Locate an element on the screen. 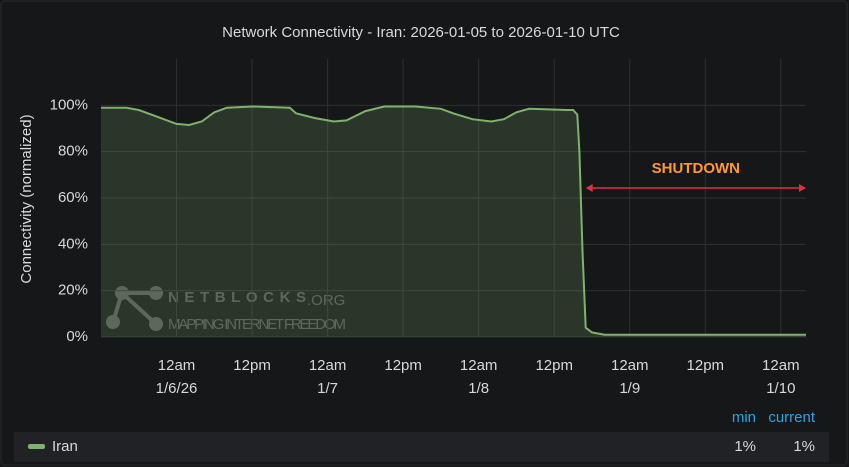 The image size is (849, 467). x-tick-date: 1/6/26 is located at coordinates (177, 388).